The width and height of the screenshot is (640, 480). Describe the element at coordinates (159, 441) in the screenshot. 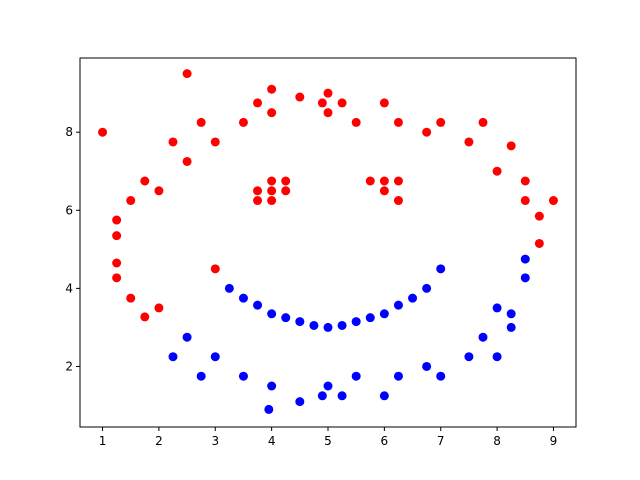

I see `x-tick-label: 2` at that location.